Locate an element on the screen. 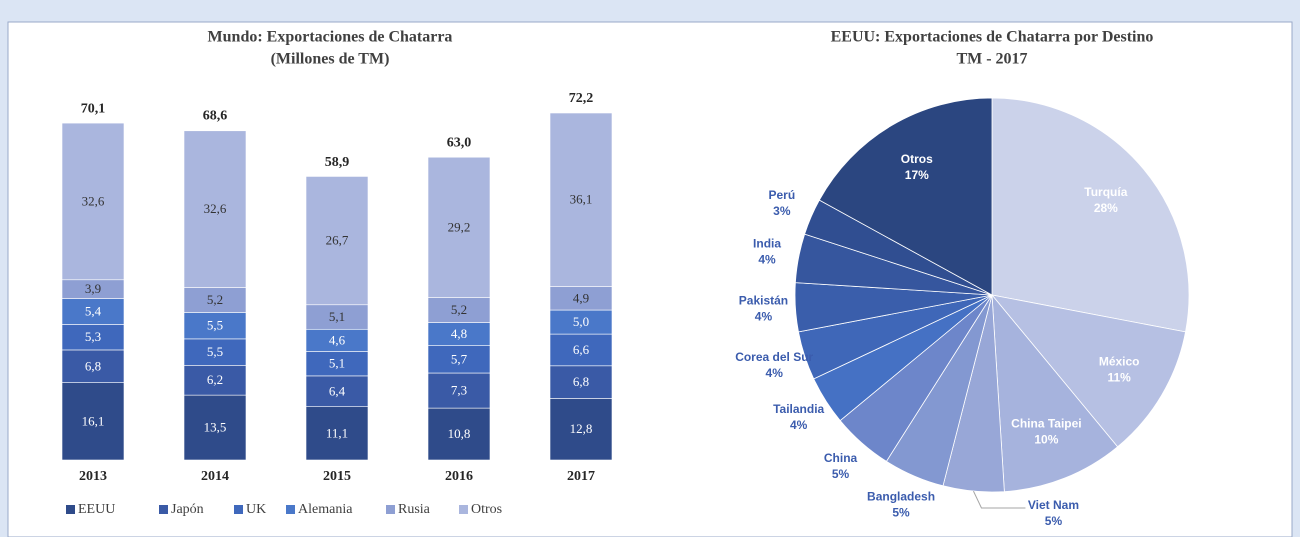 This screenshot has height=537, width=1300. segment-label: 11,1 is located at coordinates (337, 432).